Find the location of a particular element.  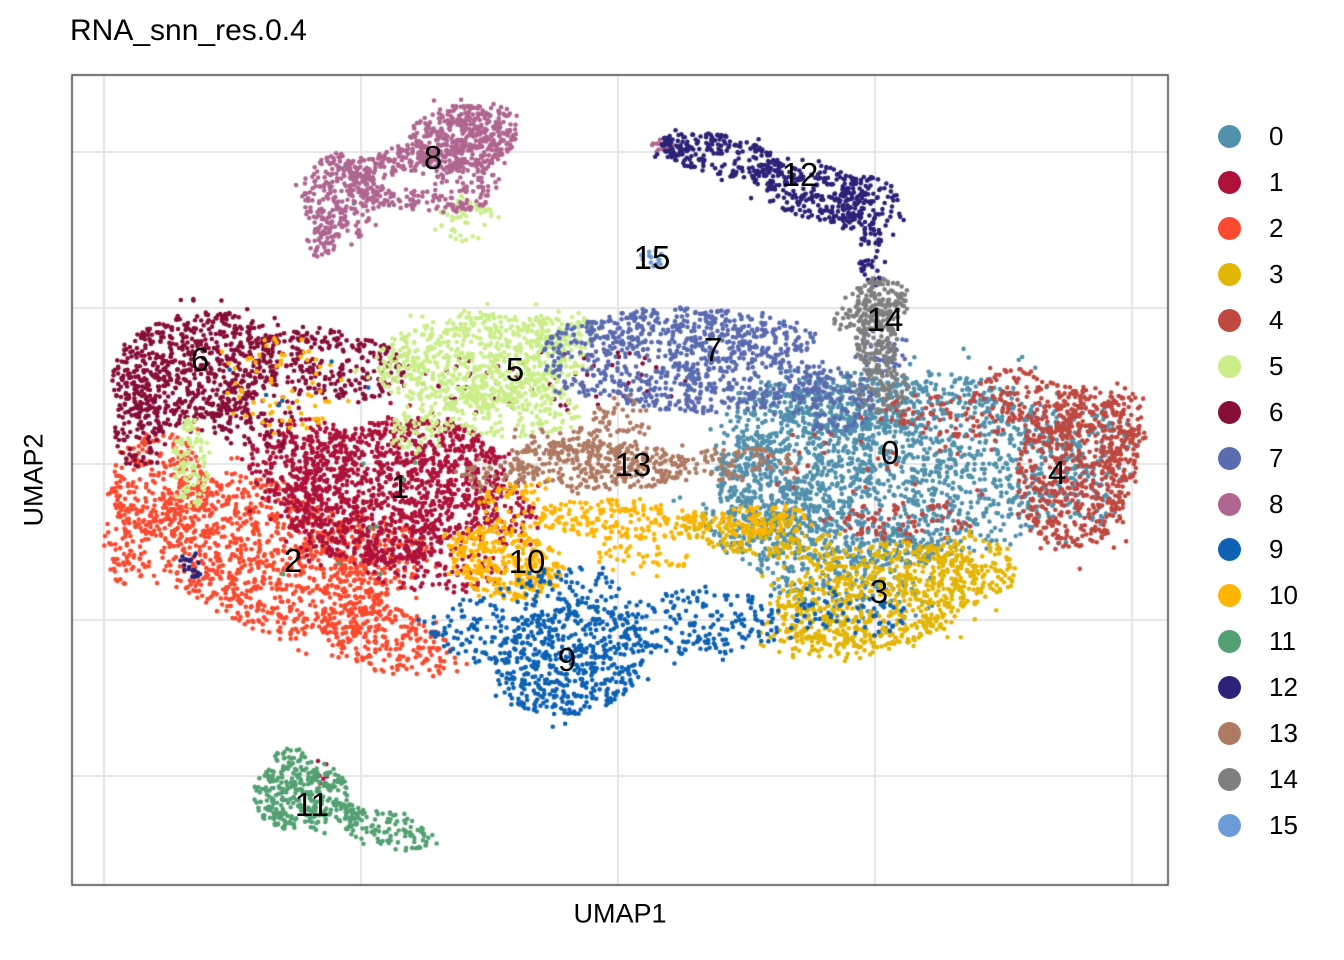

legend-item-7: 7 is located at coordinates (1258, 458).